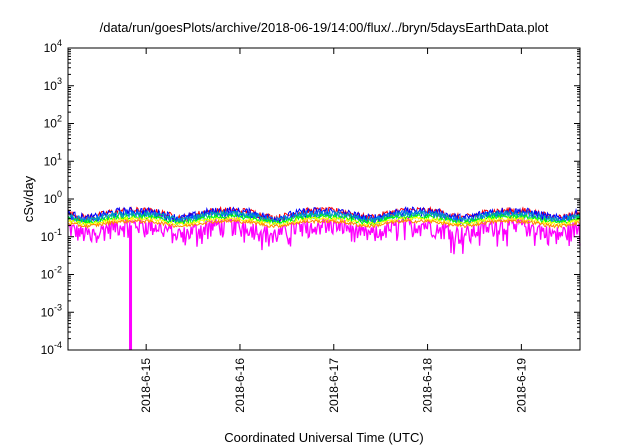  Describe the element at coordinates (28, 198) in the screenshot. I see `y-axis-label: cSv/day` at that location.